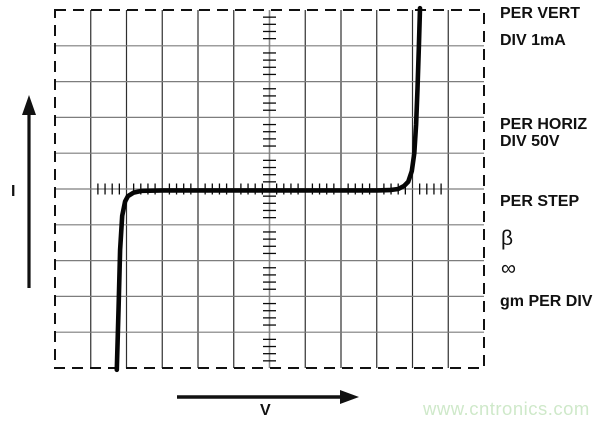 This screenshot has height=426, width=609. Describe the element at coordinates (540, 201) in the screenshot. I see `readout-per-step: PER STEP` at that location.